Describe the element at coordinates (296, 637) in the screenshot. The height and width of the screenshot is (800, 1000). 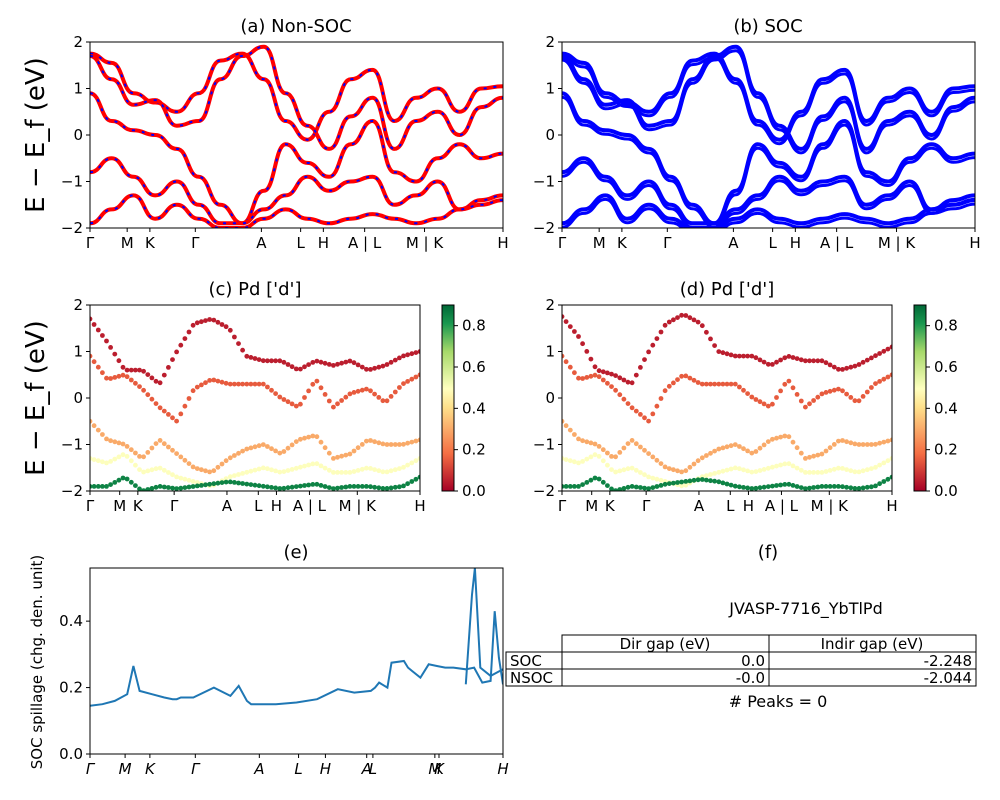
I see `panel-e-line` at that location.